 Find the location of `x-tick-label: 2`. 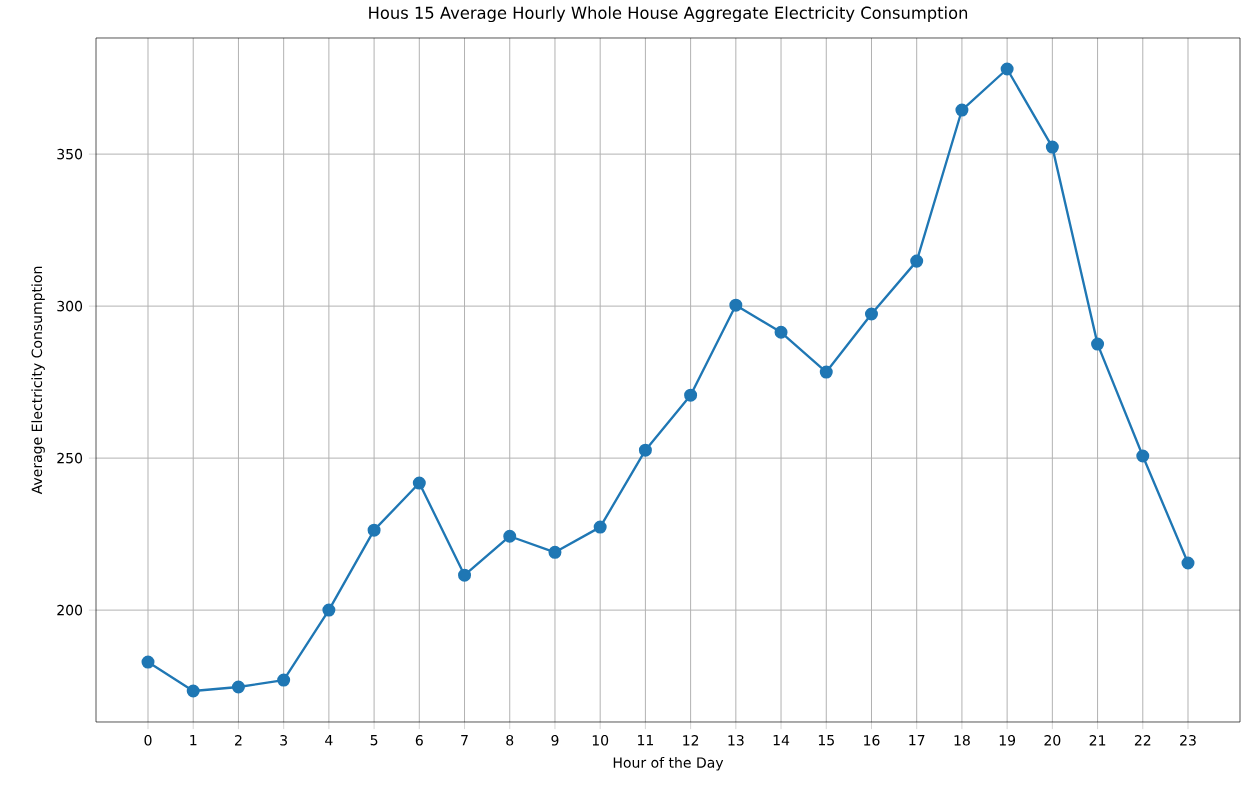

x-tick-label: 2 is located at coordinates (238, 740).